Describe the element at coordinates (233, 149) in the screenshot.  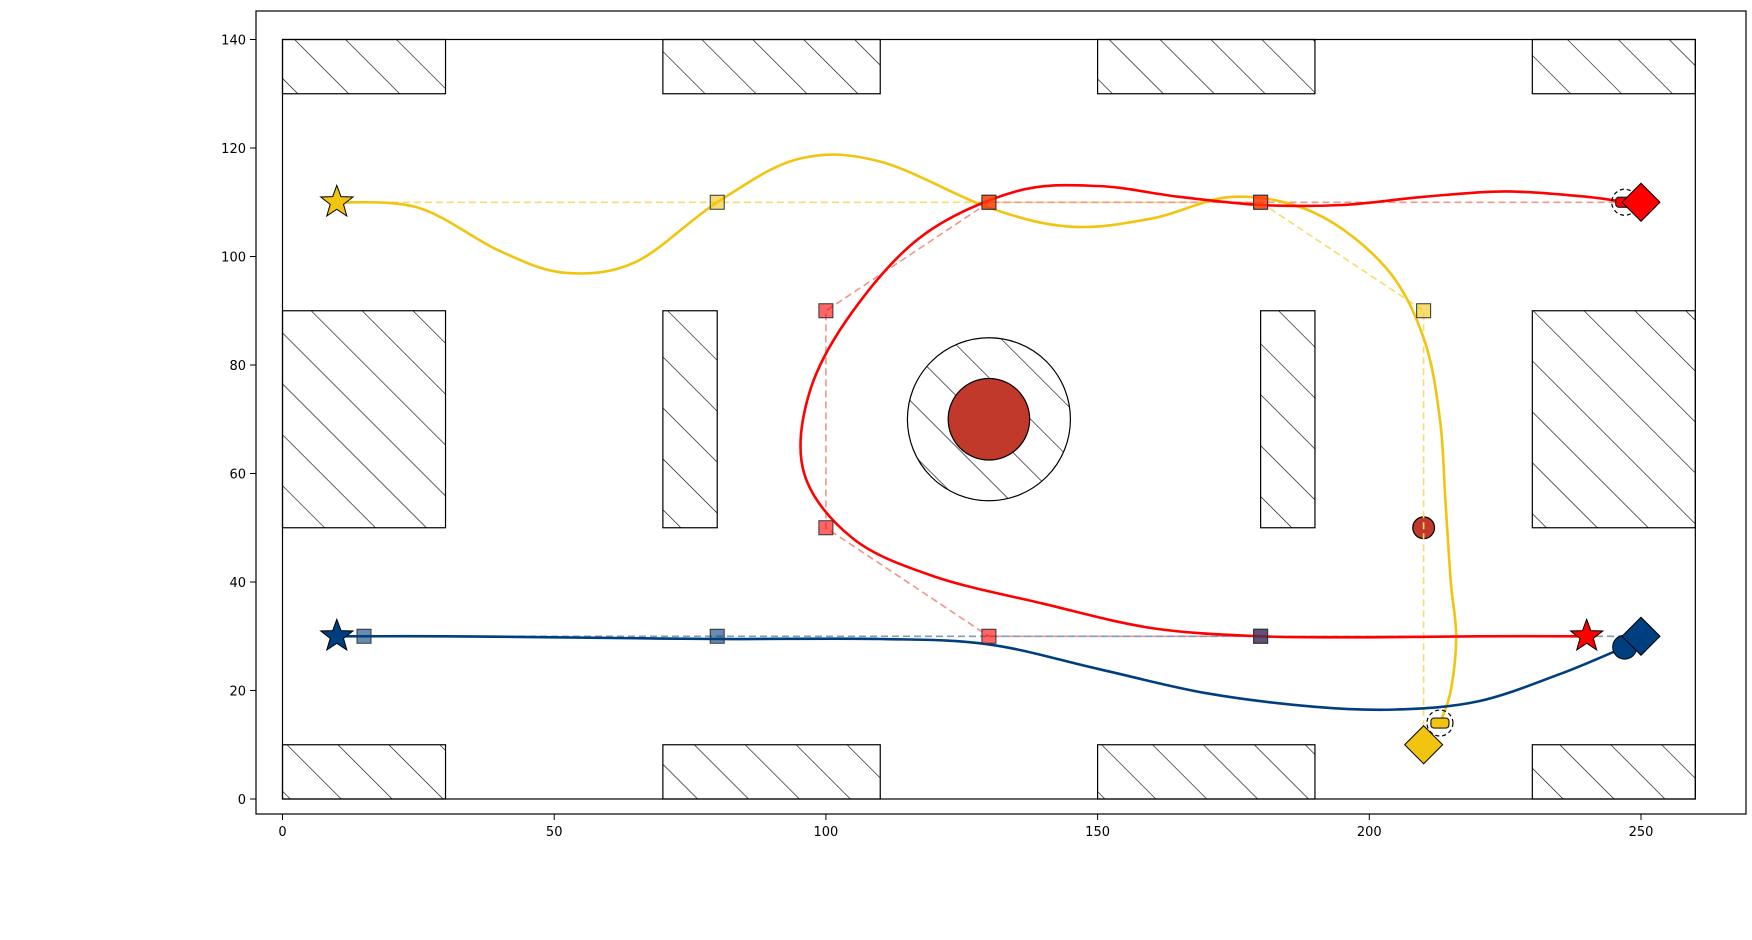
I see `y-tick-label: 120` at that location.